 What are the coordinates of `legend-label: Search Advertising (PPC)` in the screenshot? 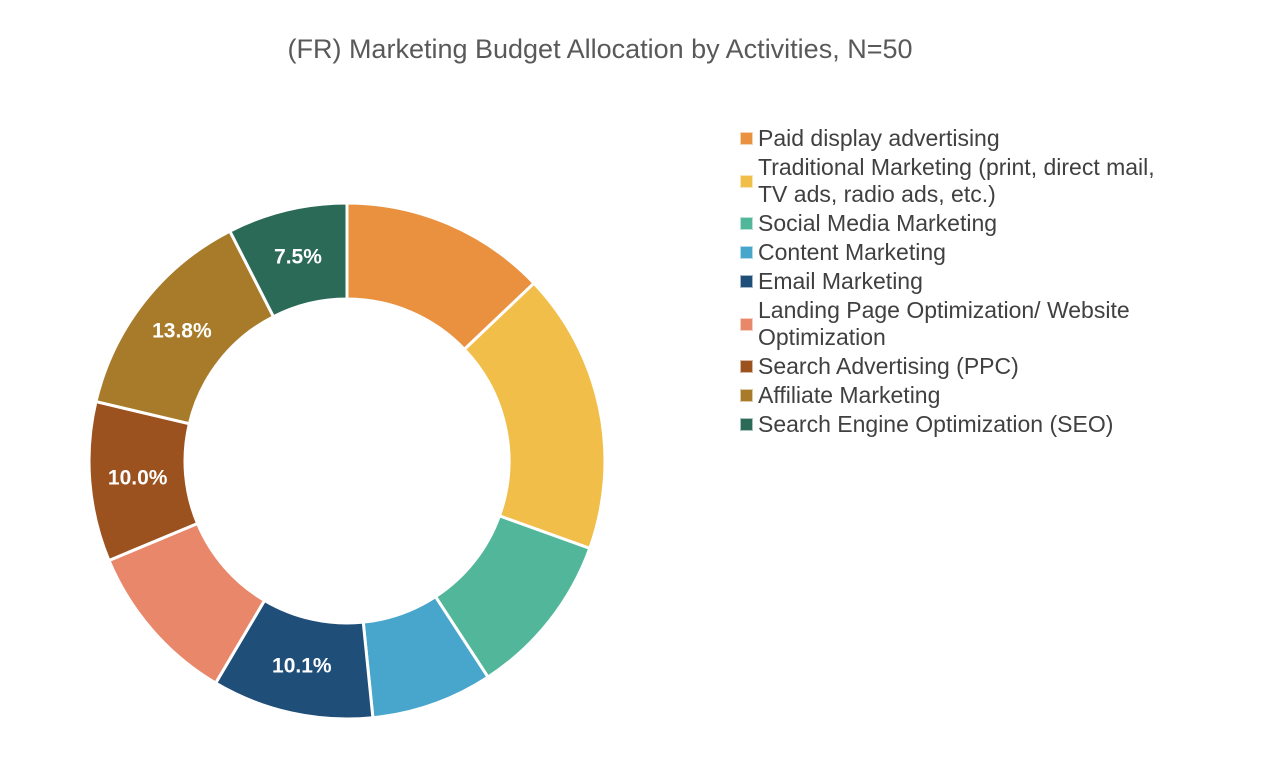 It's located at (888, 366).